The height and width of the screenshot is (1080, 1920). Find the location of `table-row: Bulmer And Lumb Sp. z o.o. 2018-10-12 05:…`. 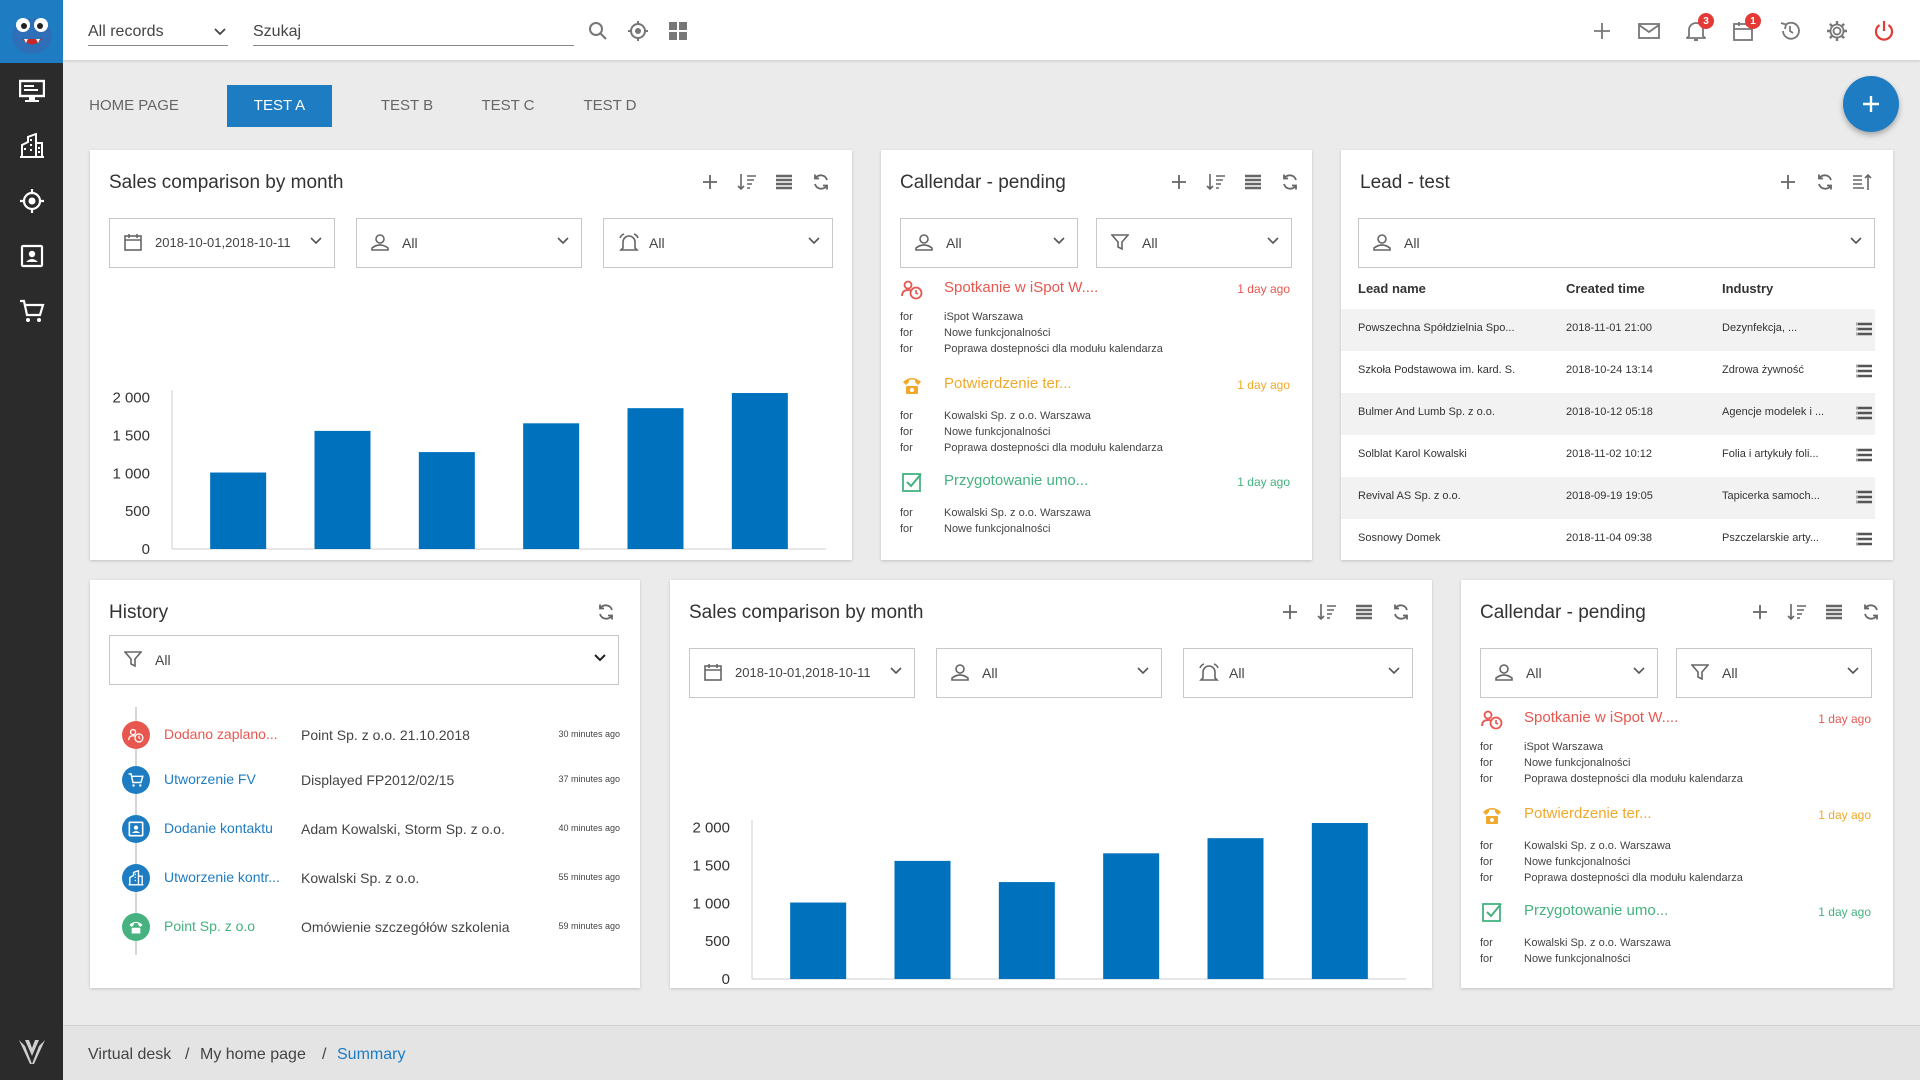

table-row: Bulmer And Lumb Sp. z o.o. 2018-10-12 05:… is located at coordinates (1608, 414).